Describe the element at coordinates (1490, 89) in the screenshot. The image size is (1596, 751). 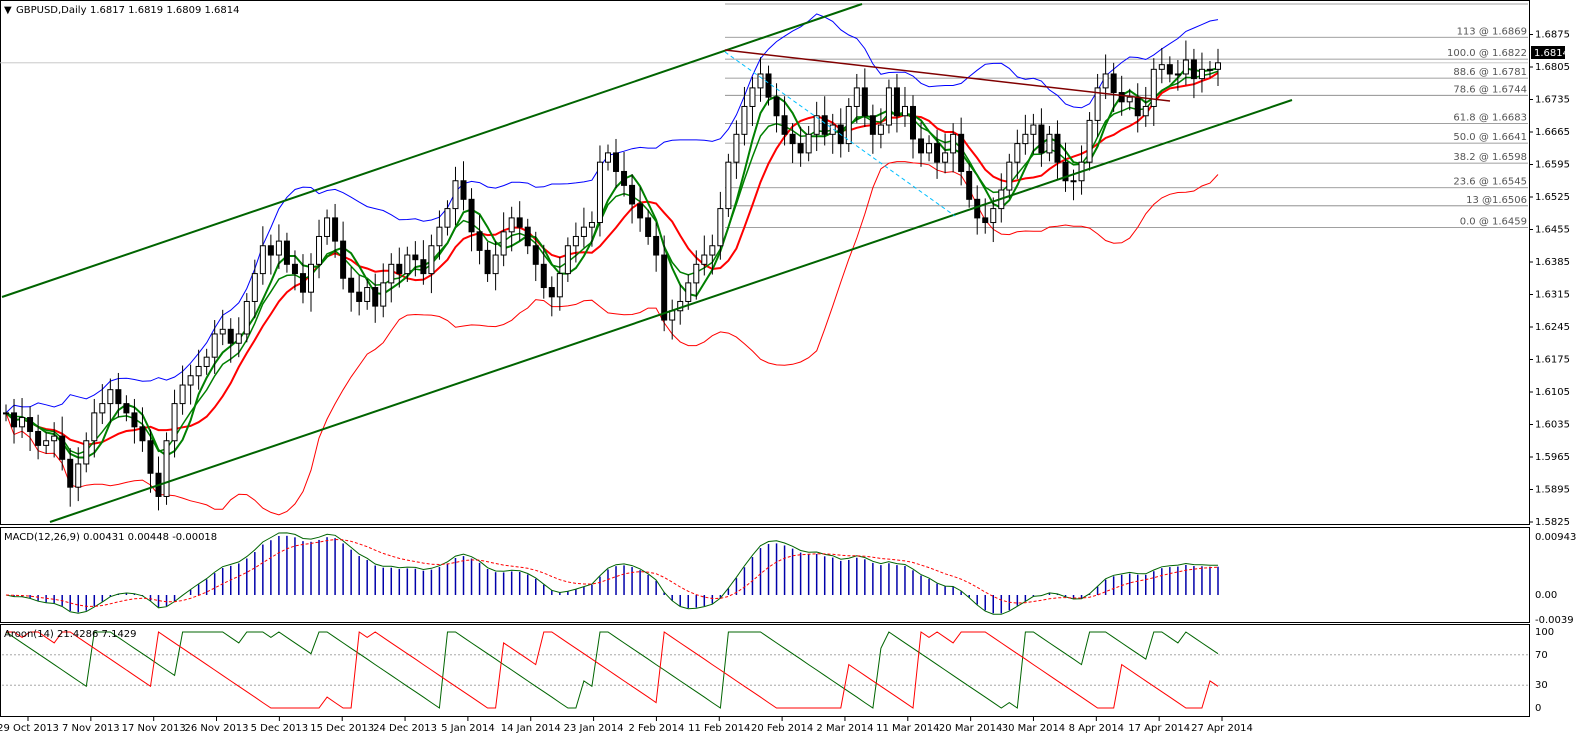
I see `fib-label: 78.6 @ 1.6744` at that location.